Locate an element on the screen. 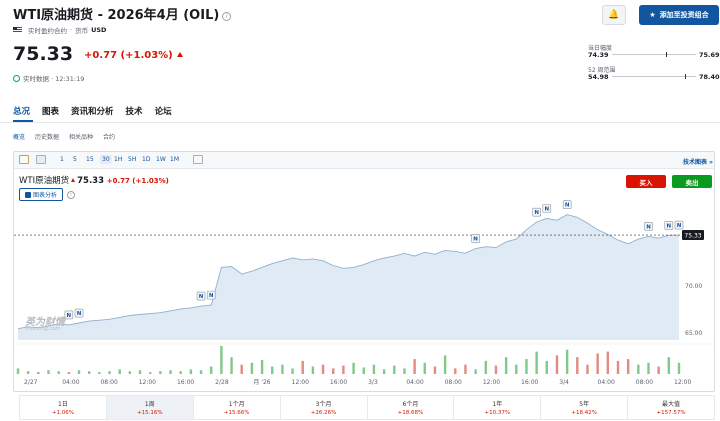  interval-1m: 1M is located at coordinates (174, 159).